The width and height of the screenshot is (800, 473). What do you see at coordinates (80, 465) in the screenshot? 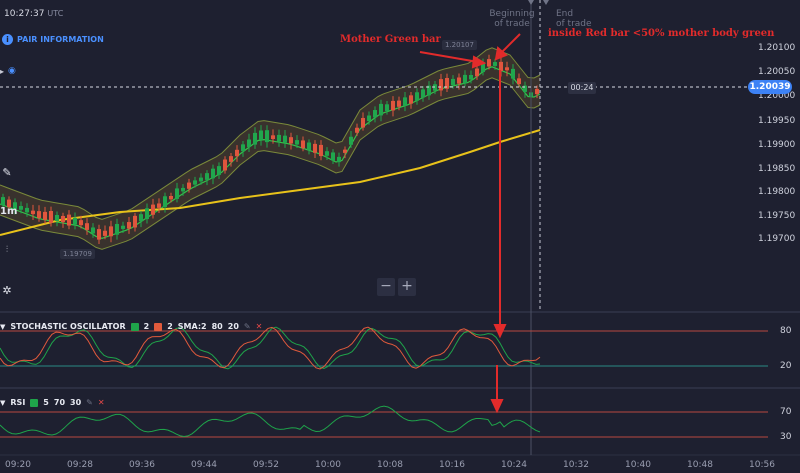
I see `time-tick: 09:28` at bounding box center [80, 465].